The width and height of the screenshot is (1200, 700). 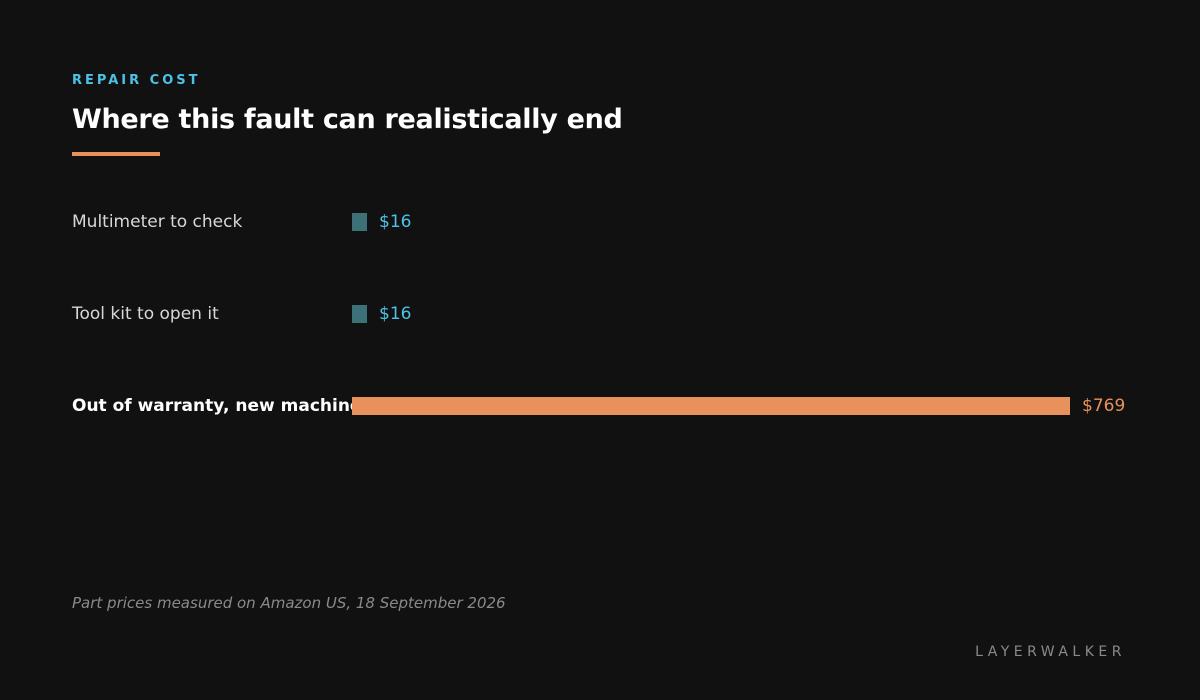 What do you see at coordinates (395, 222) in the screenshot?
I see `value-label-multimeter-to-check: $16` at bounding box center [395, 222].